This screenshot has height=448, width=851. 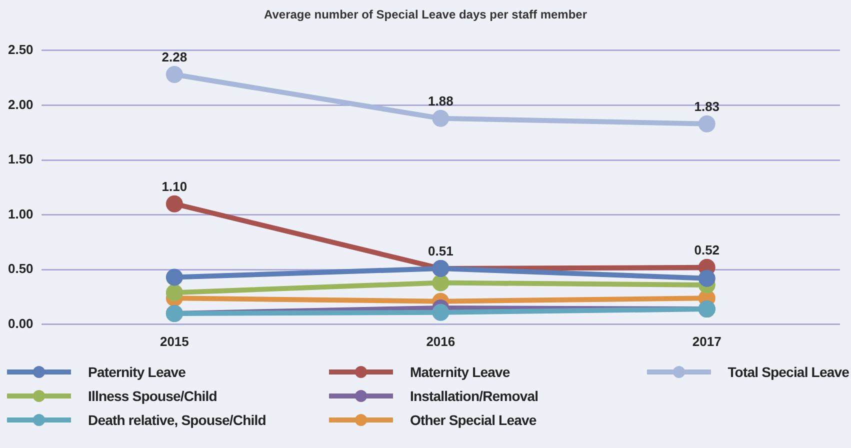 I want to click on legend-label: Death relative, Spouse/Child, so click(x=177, y=420).